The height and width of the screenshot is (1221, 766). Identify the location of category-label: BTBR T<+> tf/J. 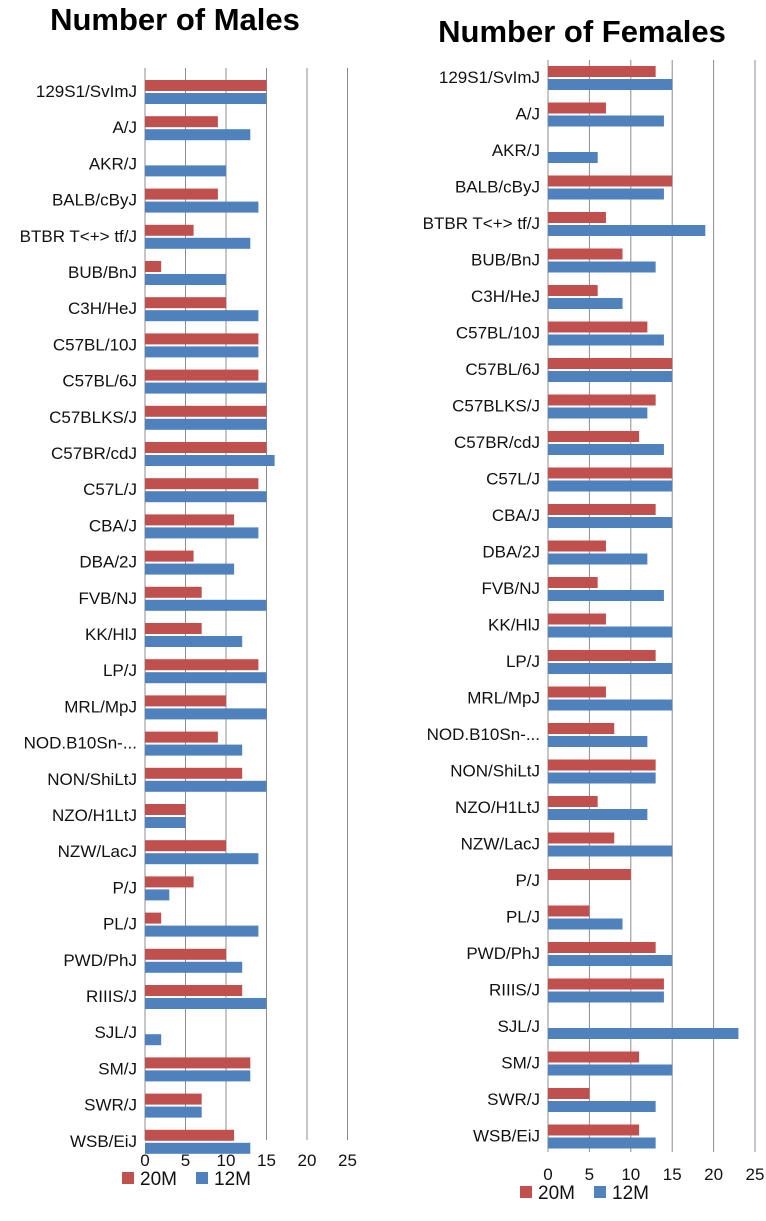
(78, 236).